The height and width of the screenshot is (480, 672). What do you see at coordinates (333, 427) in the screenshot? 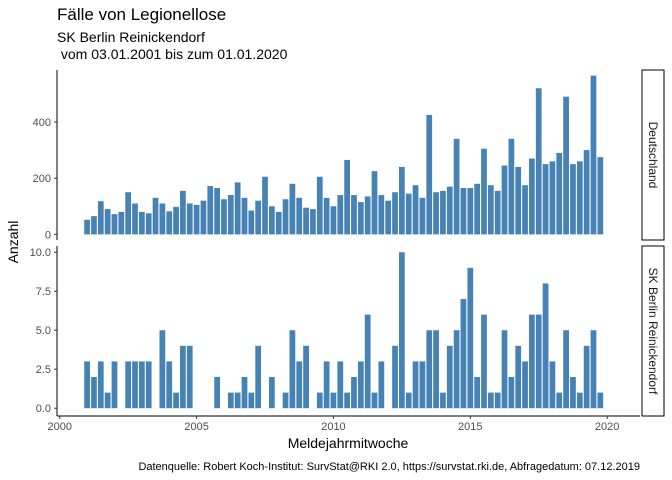
I see `x-tick-label: 2010` at bounding box center [333, 427].